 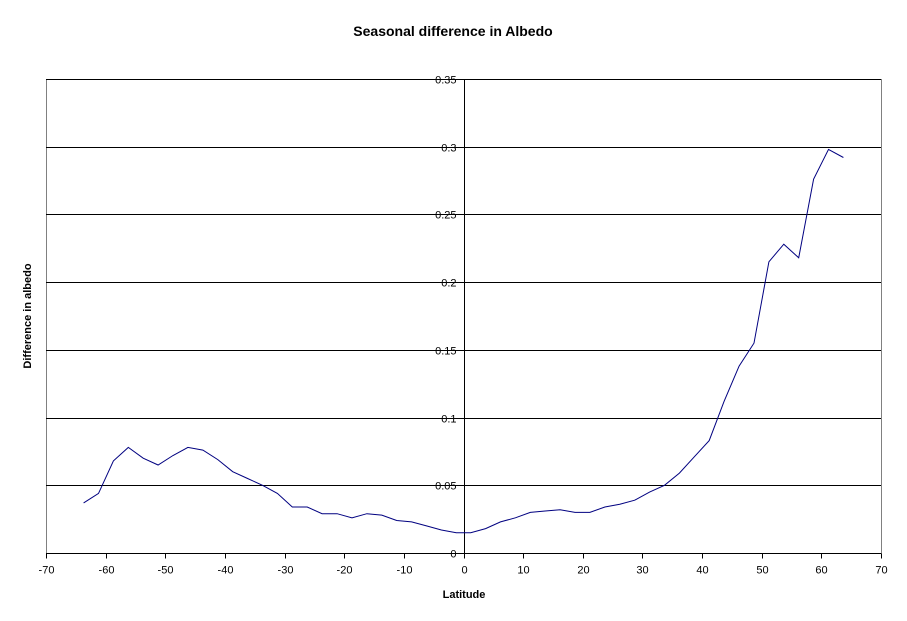 I want to click on x-tick-label-8: 10, so click(x=523, y=571).